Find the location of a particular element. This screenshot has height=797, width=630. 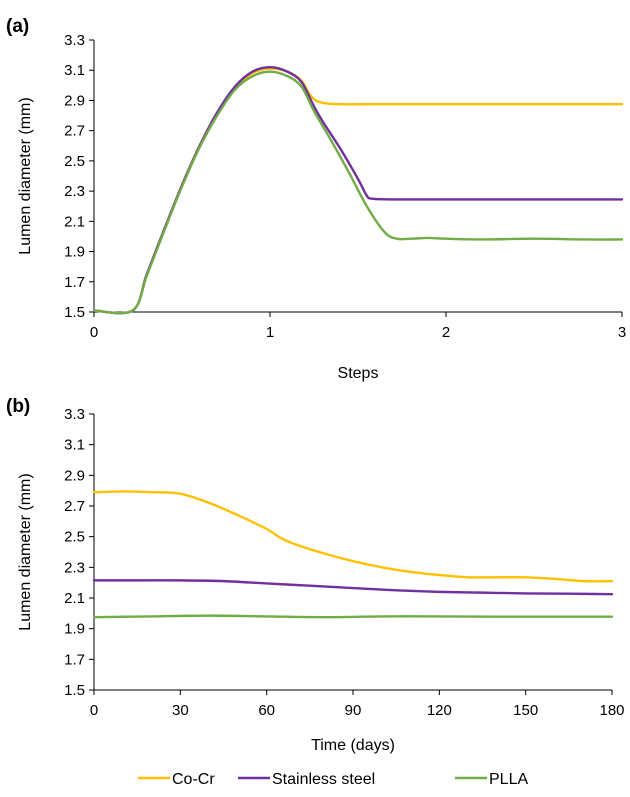

legend: Co-Cr Stainless steel PLLA is located at coordinates (333, 779).